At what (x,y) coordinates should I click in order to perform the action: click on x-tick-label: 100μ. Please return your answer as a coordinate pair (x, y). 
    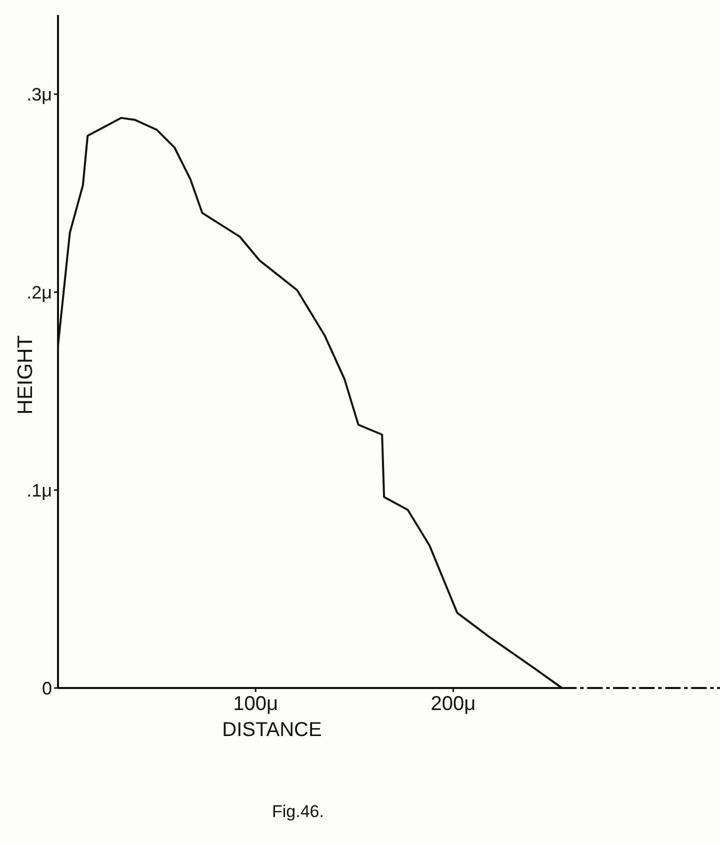
    Looking at the image, I should click on (255, 704).